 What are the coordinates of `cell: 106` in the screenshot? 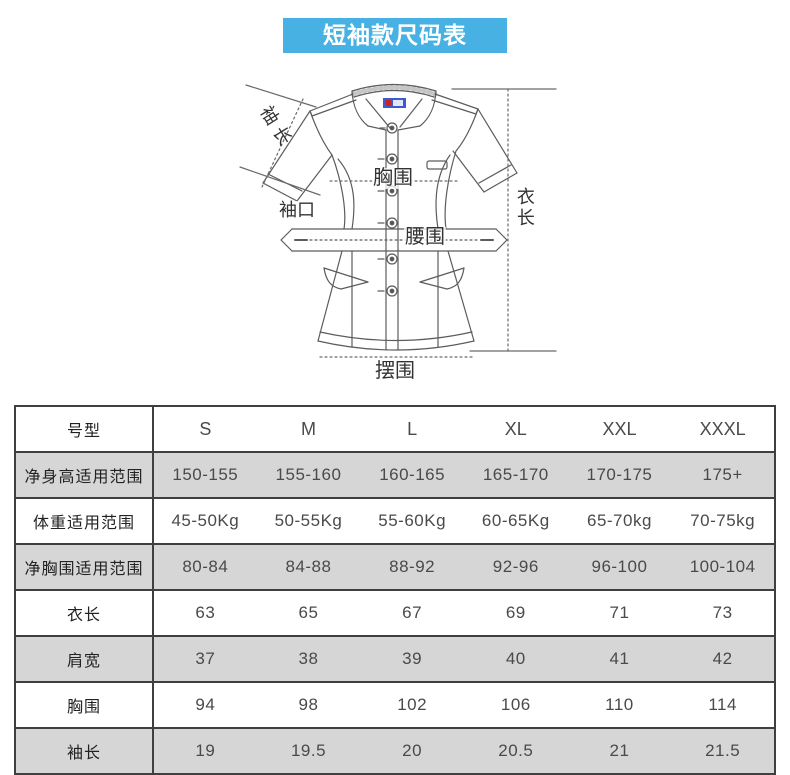 It's located at (515, 705).